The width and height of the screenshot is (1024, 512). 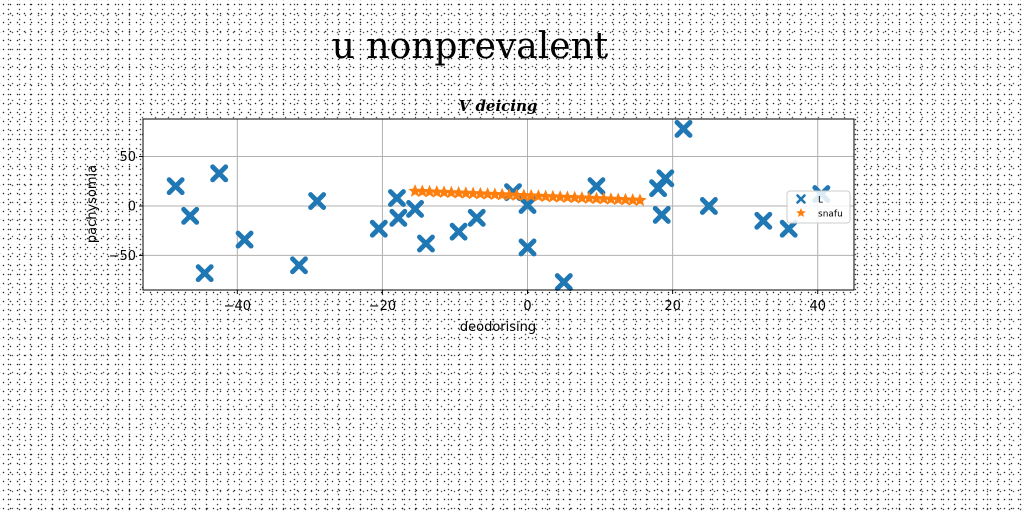 I want to click on series-snafu, so click(x=527, y=195).